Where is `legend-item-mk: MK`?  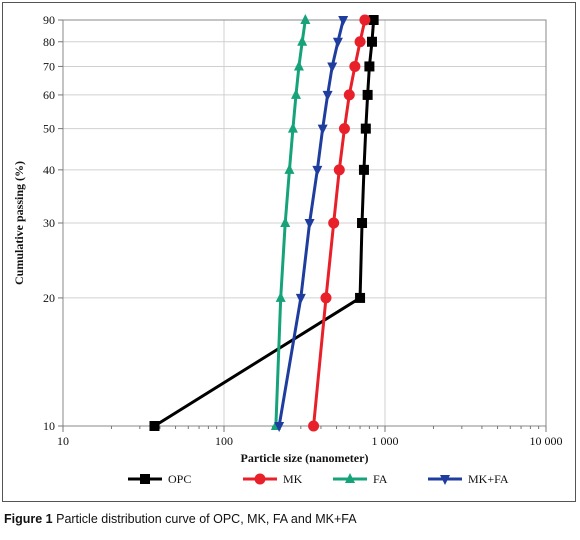
legend-item-mk: MK is located at coordinates (273, 479).